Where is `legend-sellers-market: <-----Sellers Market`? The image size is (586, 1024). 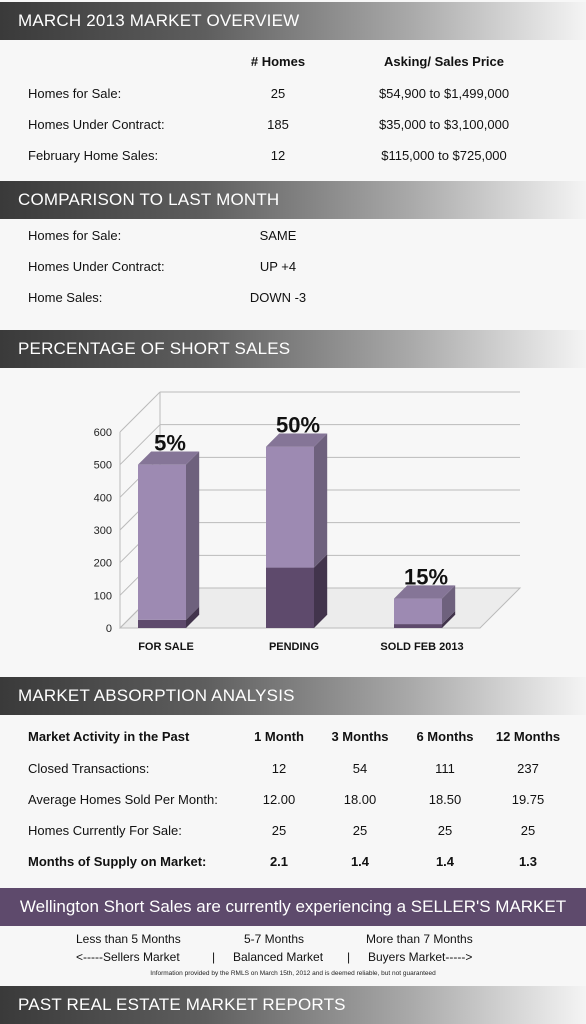 legend-sellers-market: <-----Sellers Market is located at coordinates (128, 957).